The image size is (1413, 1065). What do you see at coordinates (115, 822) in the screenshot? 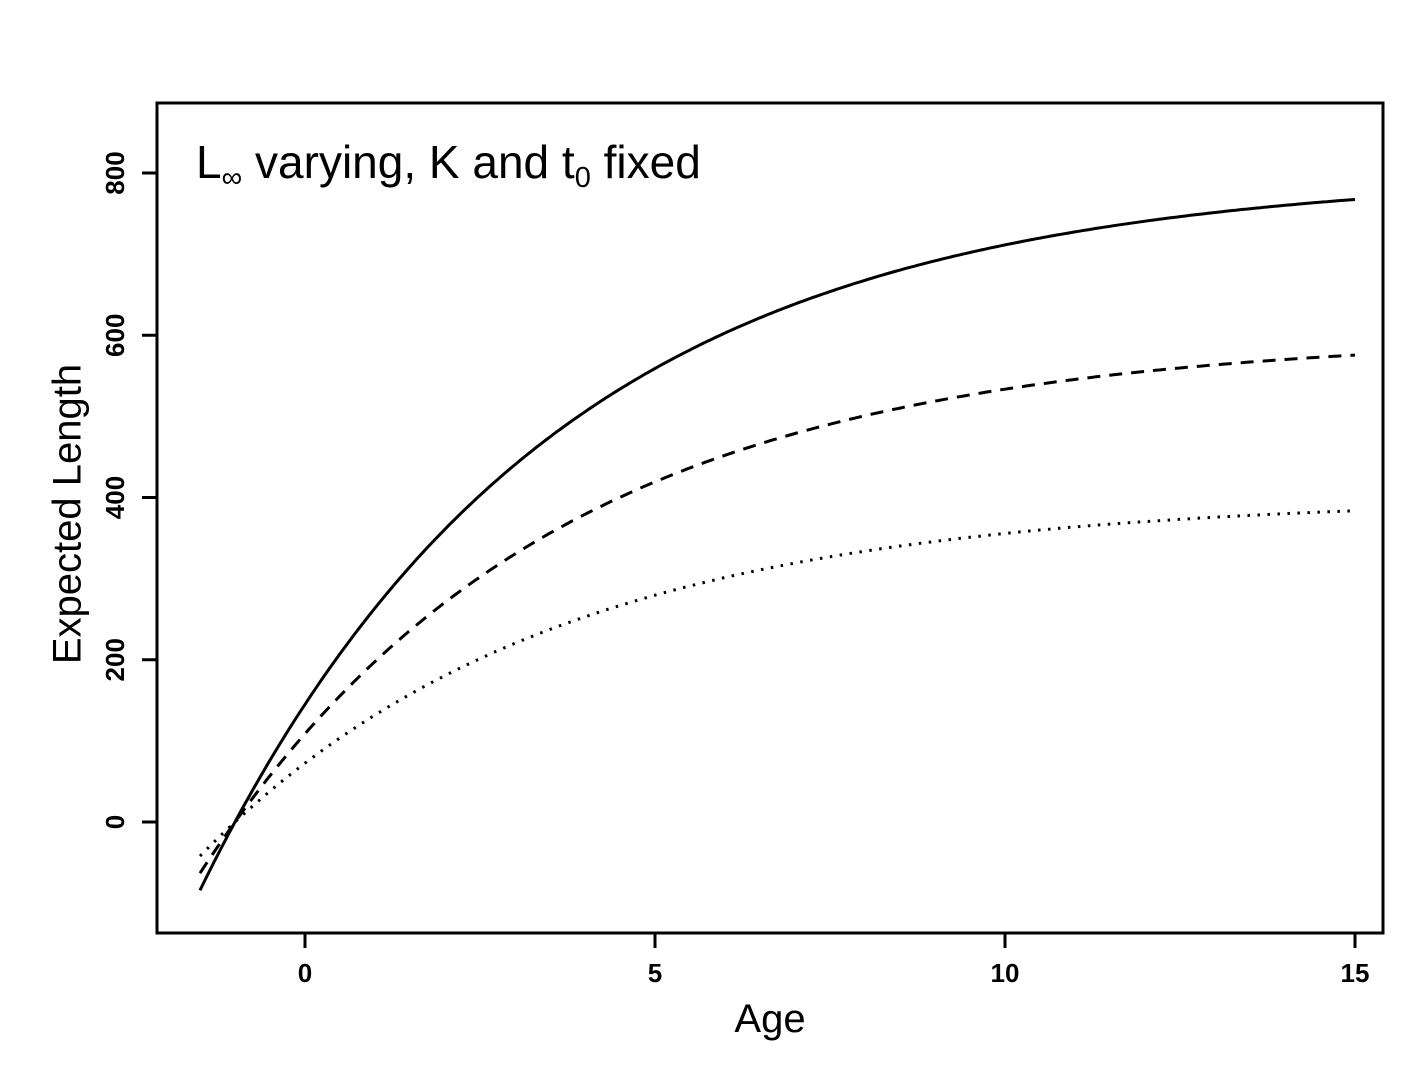
I see `y-tick-label: 0` at bounding box center [115, 822].